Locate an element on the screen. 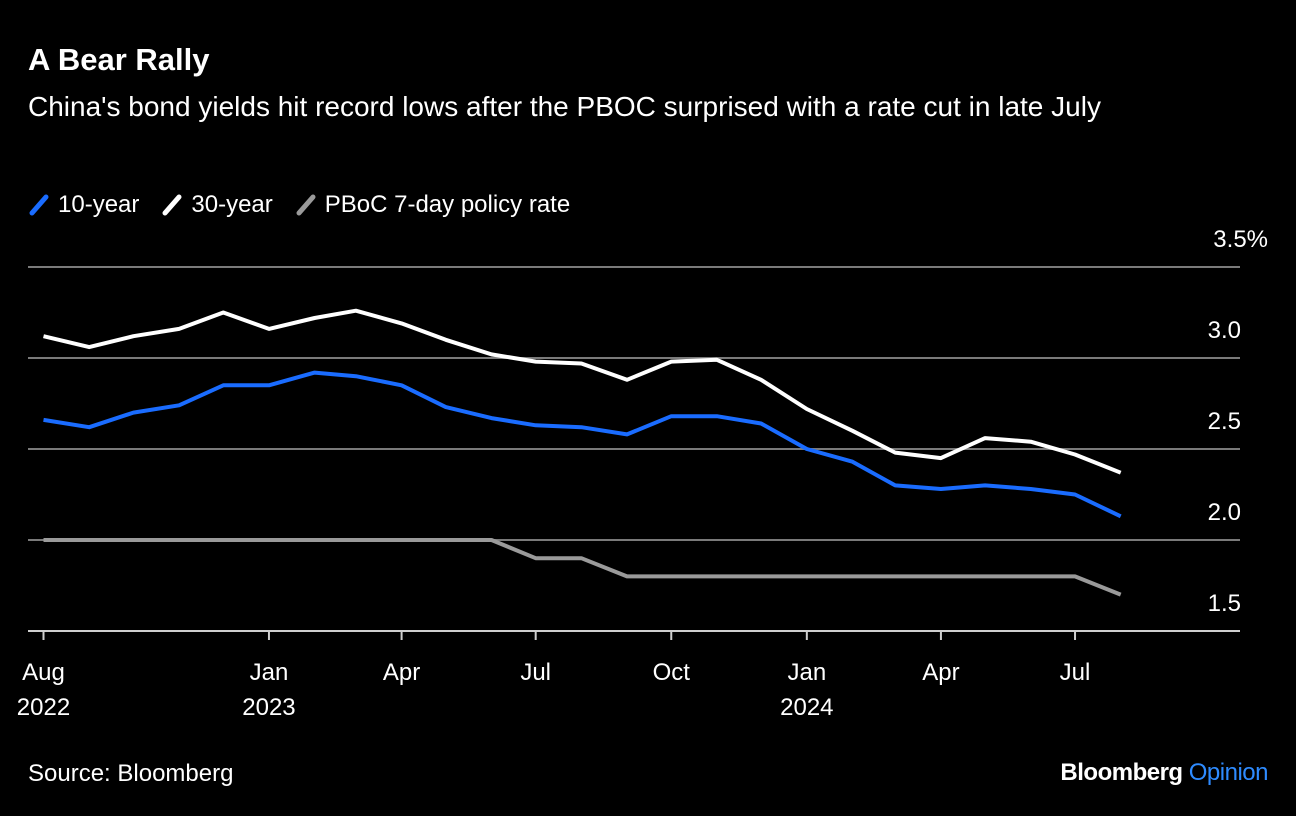  x-tick-label: Aug is located at coordinates (43, 672).